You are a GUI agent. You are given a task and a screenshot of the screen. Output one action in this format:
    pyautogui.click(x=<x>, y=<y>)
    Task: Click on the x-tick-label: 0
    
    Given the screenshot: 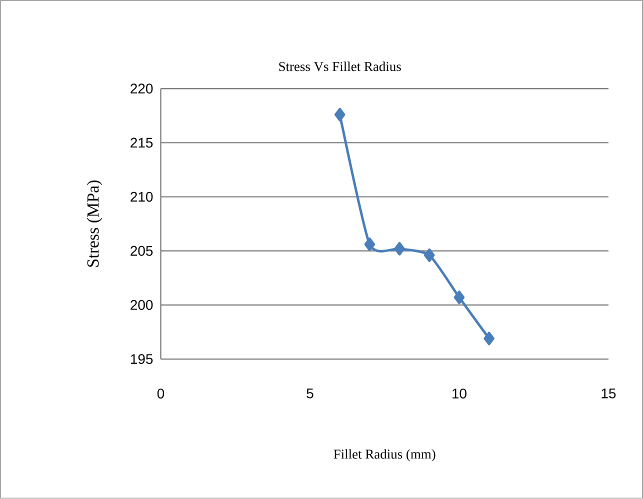 What is the action you would take?
    pyautogui.click(x=160, y=393)
    